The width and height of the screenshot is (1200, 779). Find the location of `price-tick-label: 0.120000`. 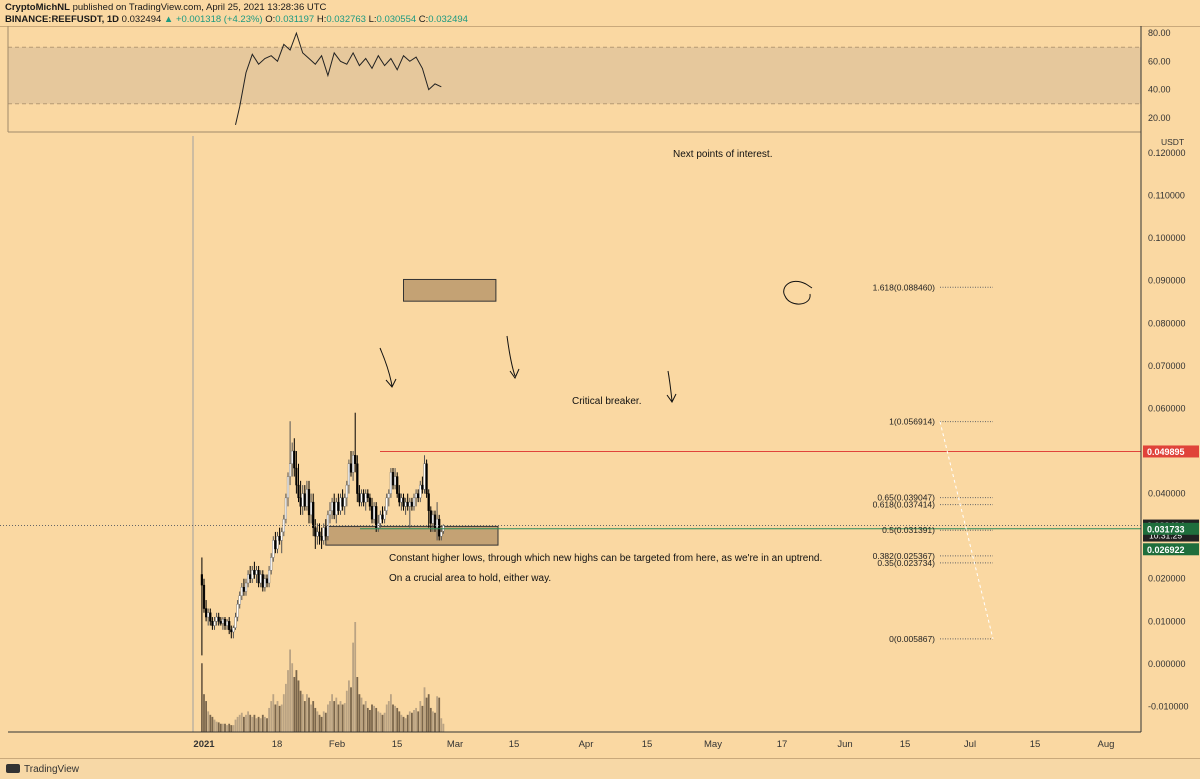

price-tick-label: 0.120000 is located at coordinates (1167, 153).